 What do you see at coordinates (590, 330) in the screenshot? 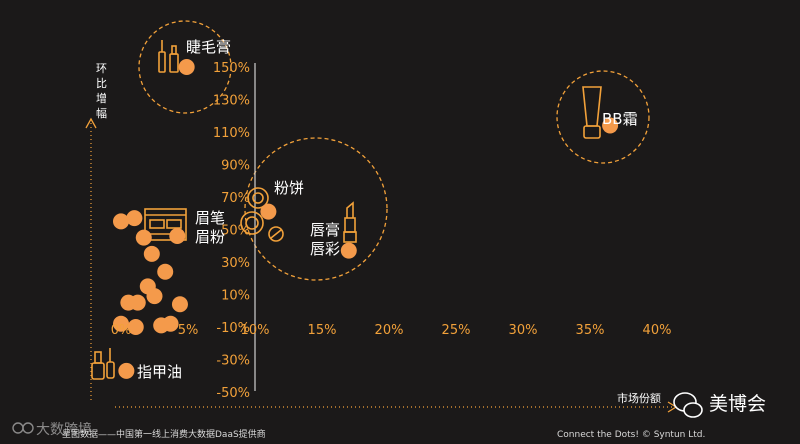
I see `x-tick-label: 35%` at bounding box center [590, 330].